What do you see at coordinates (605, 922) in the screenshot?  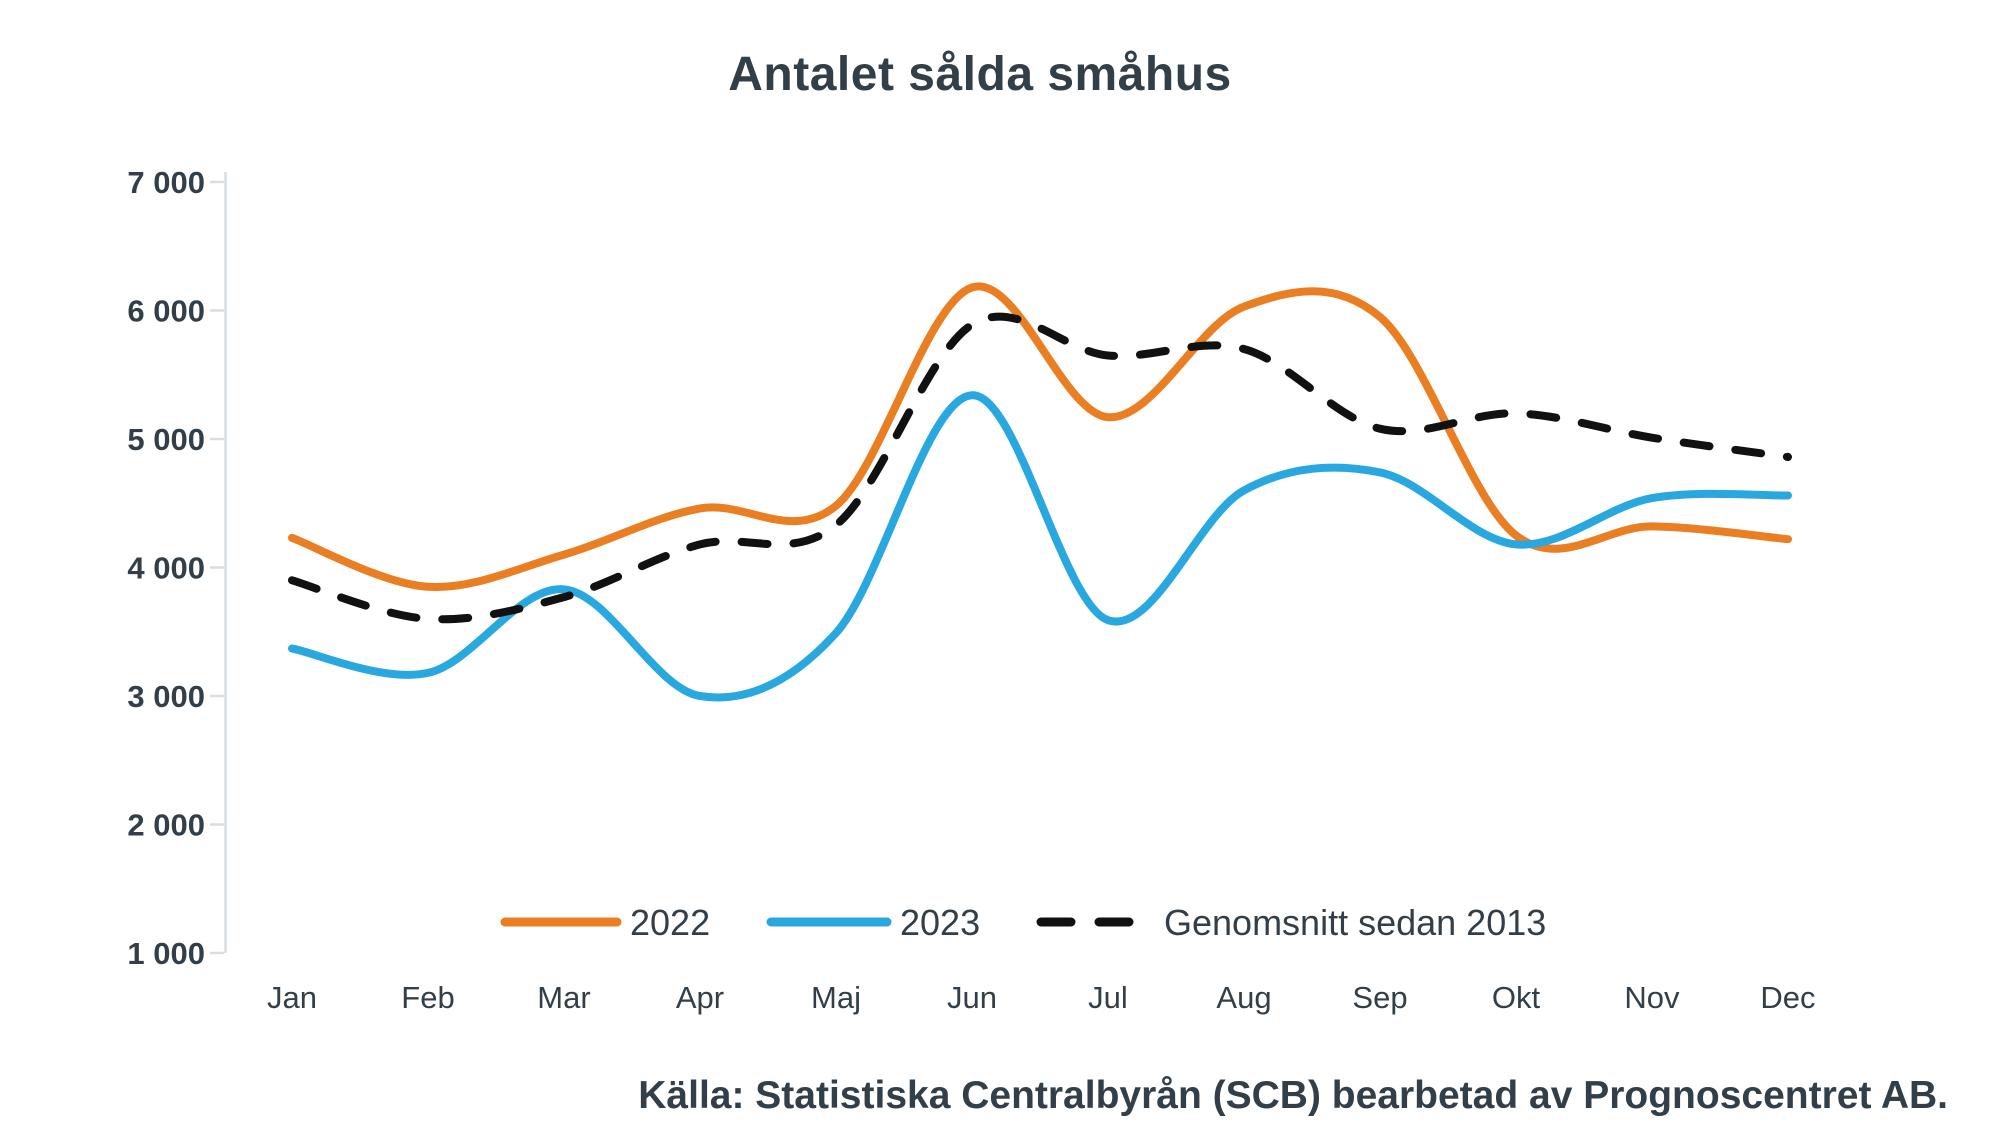 I see `legend-item-2022: 2022` at bounding box center [605, 922].